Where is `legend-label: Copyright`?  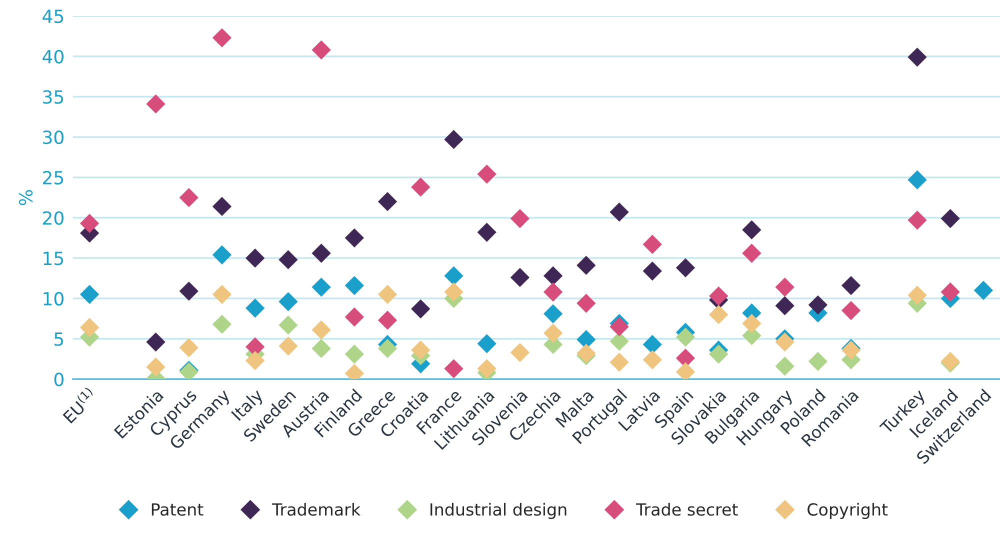
legend-label: Copyright is located at coordinates (848, 510).